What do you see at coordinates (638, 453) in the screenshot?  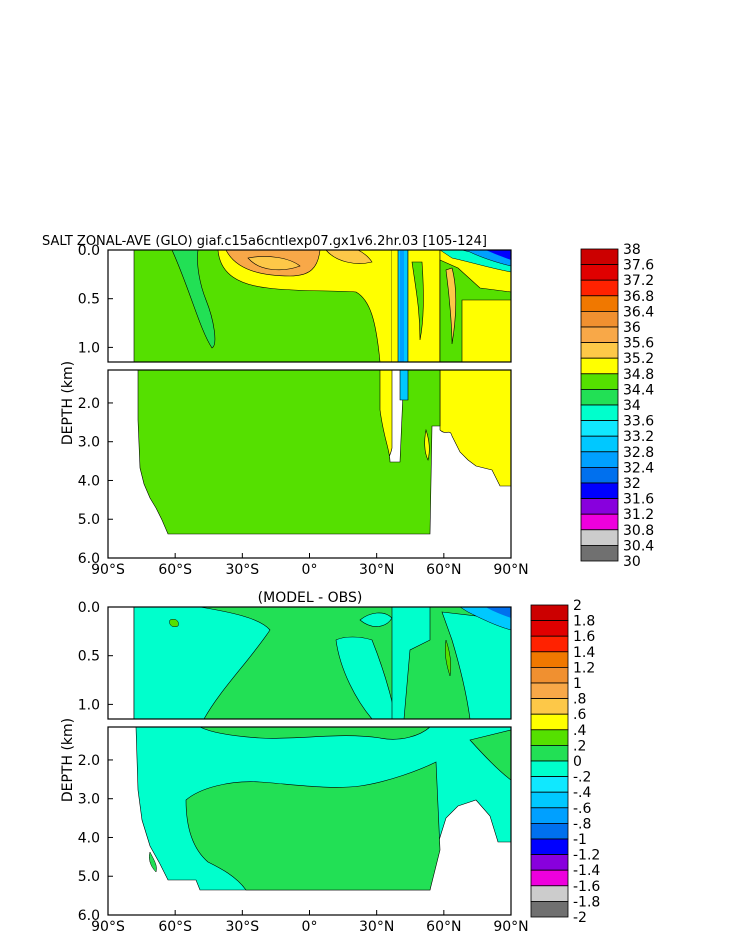 I see `salt-colorbar-label: 32.8` at bounding box center [638, 453].